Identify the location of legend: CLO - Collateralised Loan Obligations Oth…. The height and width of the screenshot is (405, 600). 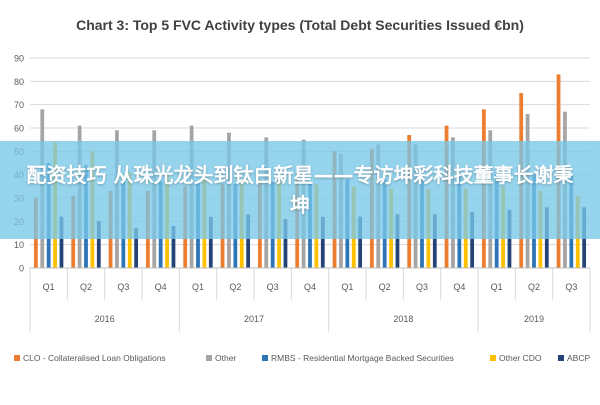
(302, 358).